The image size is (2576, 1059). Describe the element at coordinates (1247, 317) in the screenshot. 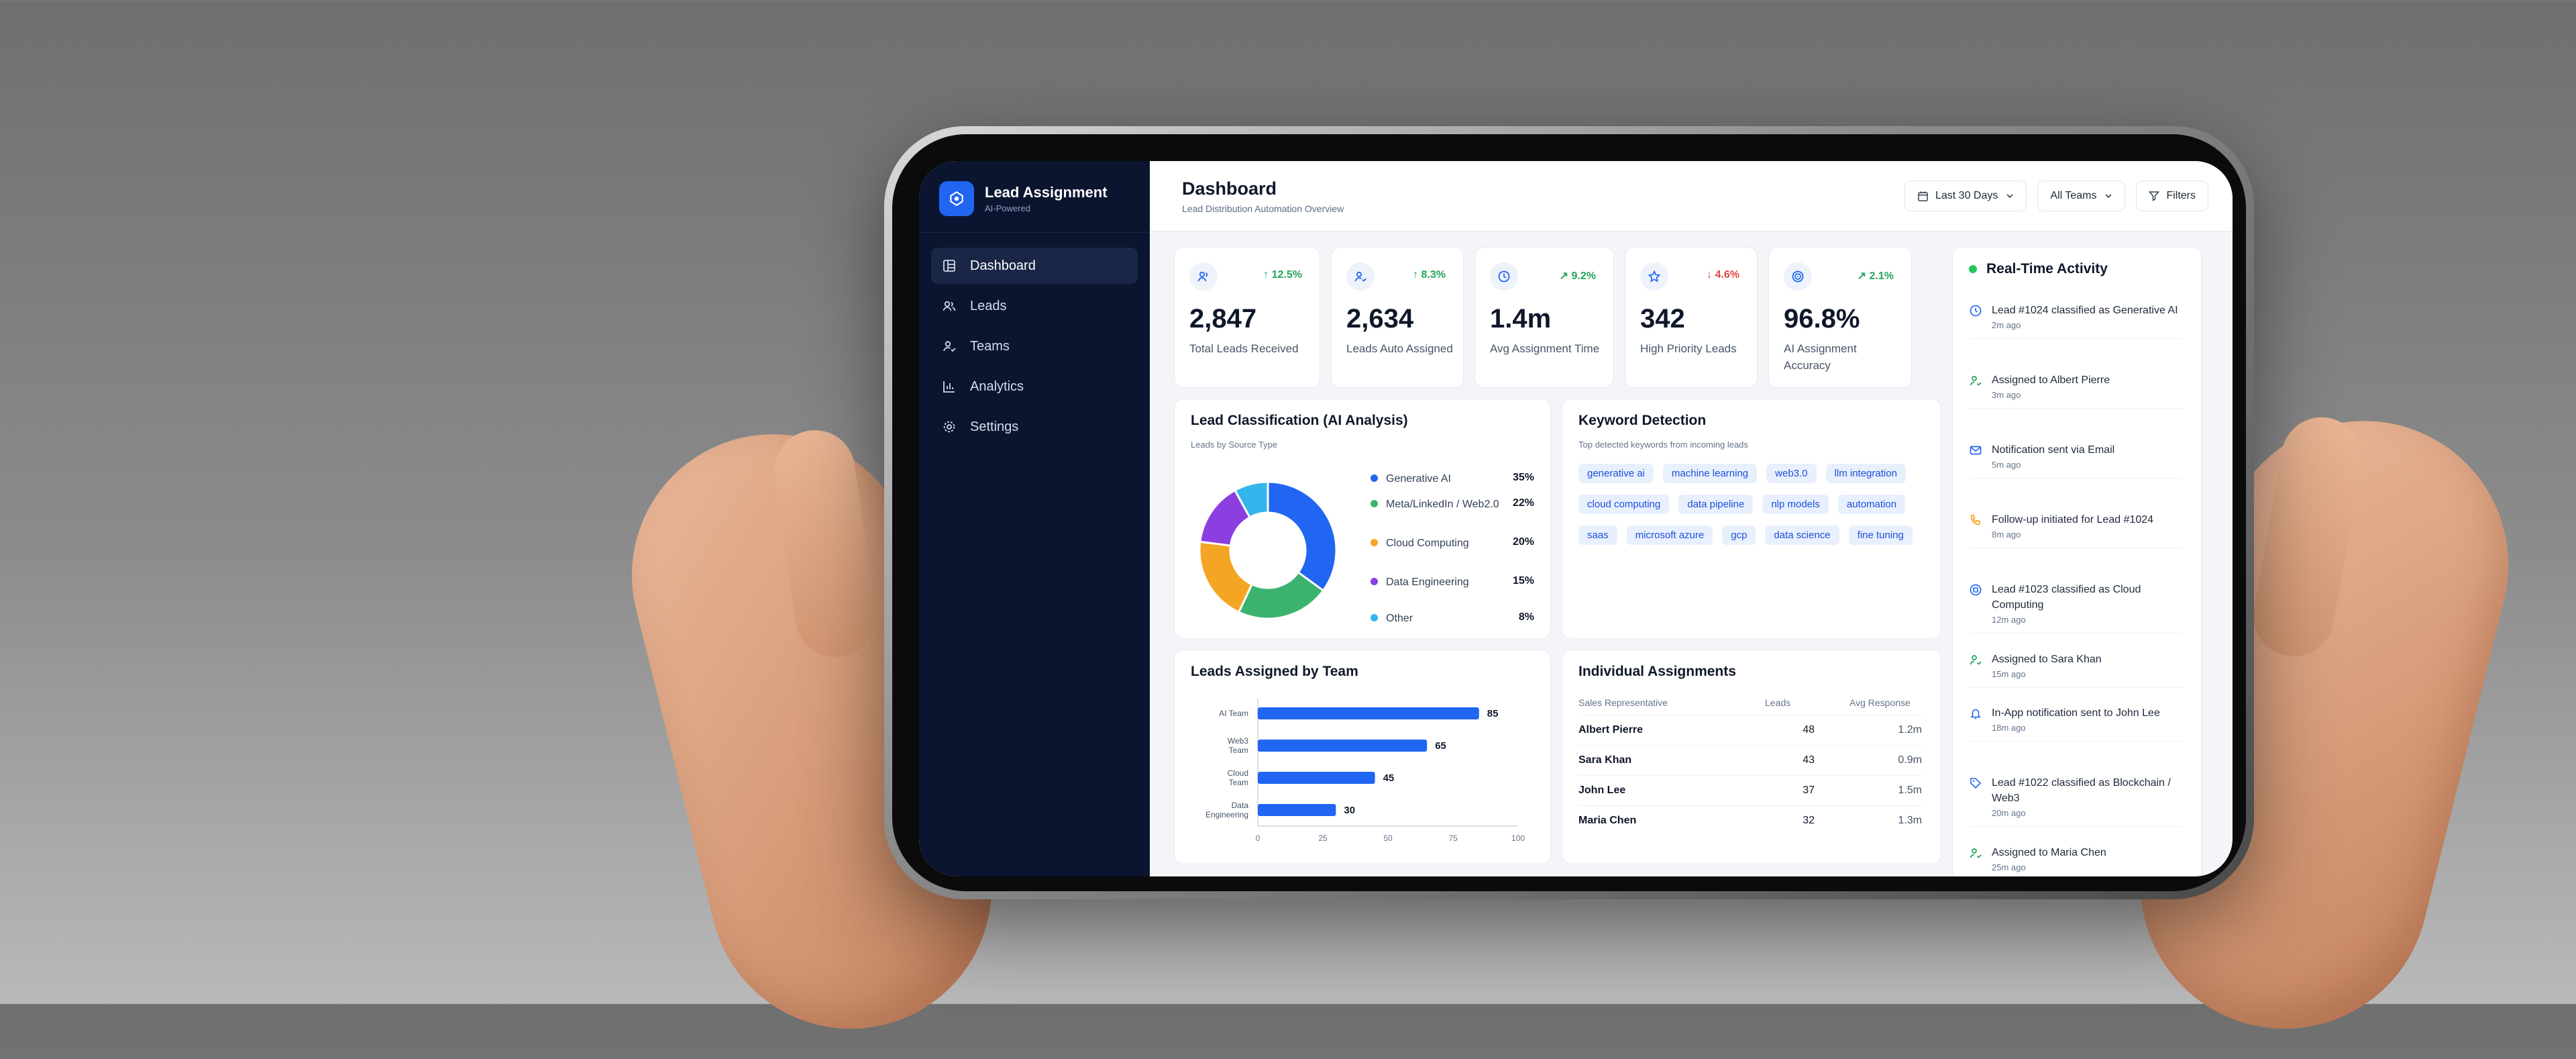

I see `stat-card-total-leads: ↑ 12.5% 2,847 Total Leads Received` at that location.